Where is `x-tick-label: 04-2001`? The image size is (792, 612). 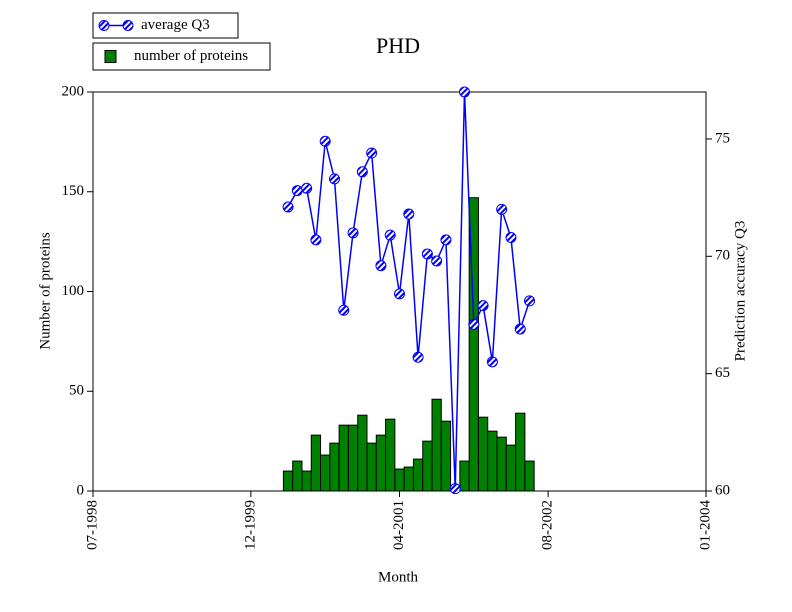
x-tick-label: 04-2001 is located at coordinates (399, 525).